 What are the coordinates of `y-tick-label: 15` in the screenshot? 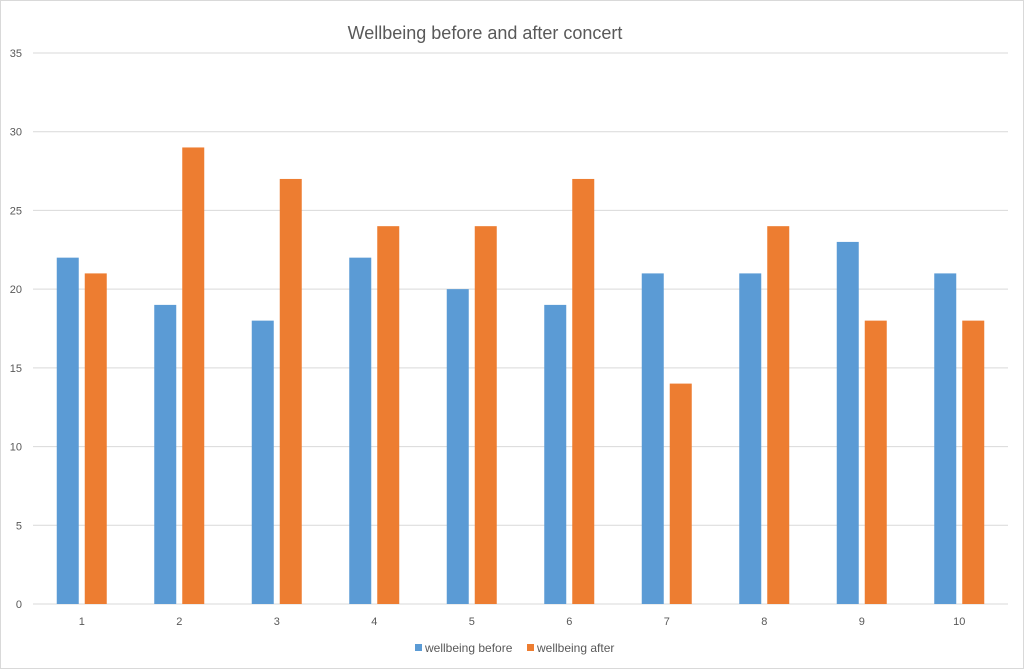 It's located at (16, 369).